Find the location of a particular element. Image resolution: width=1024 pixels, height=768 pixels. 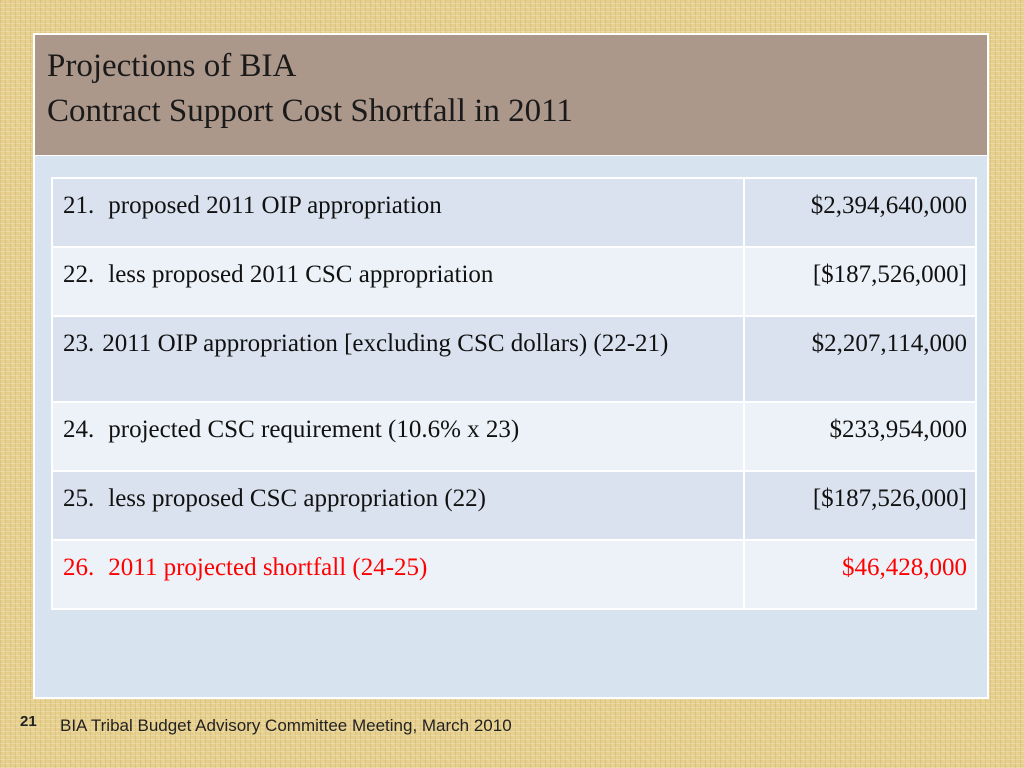

row-description-cell: 25. less proposed CSC appropriation (22) is located at coordinates (398, 505).